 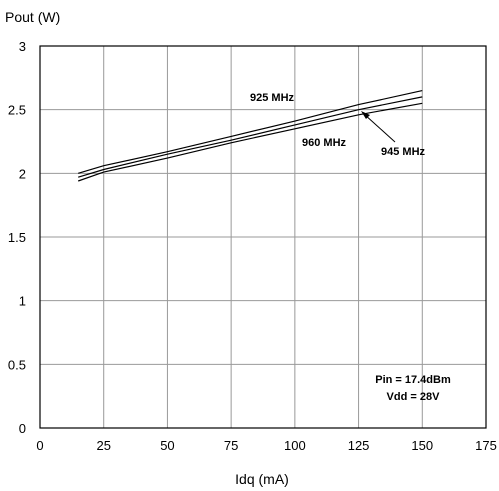 What do you see at coordinates (262, 479) in the screenshot?
I see `x-axis-title: Idq (mA)` at bounding box center [262, 479].